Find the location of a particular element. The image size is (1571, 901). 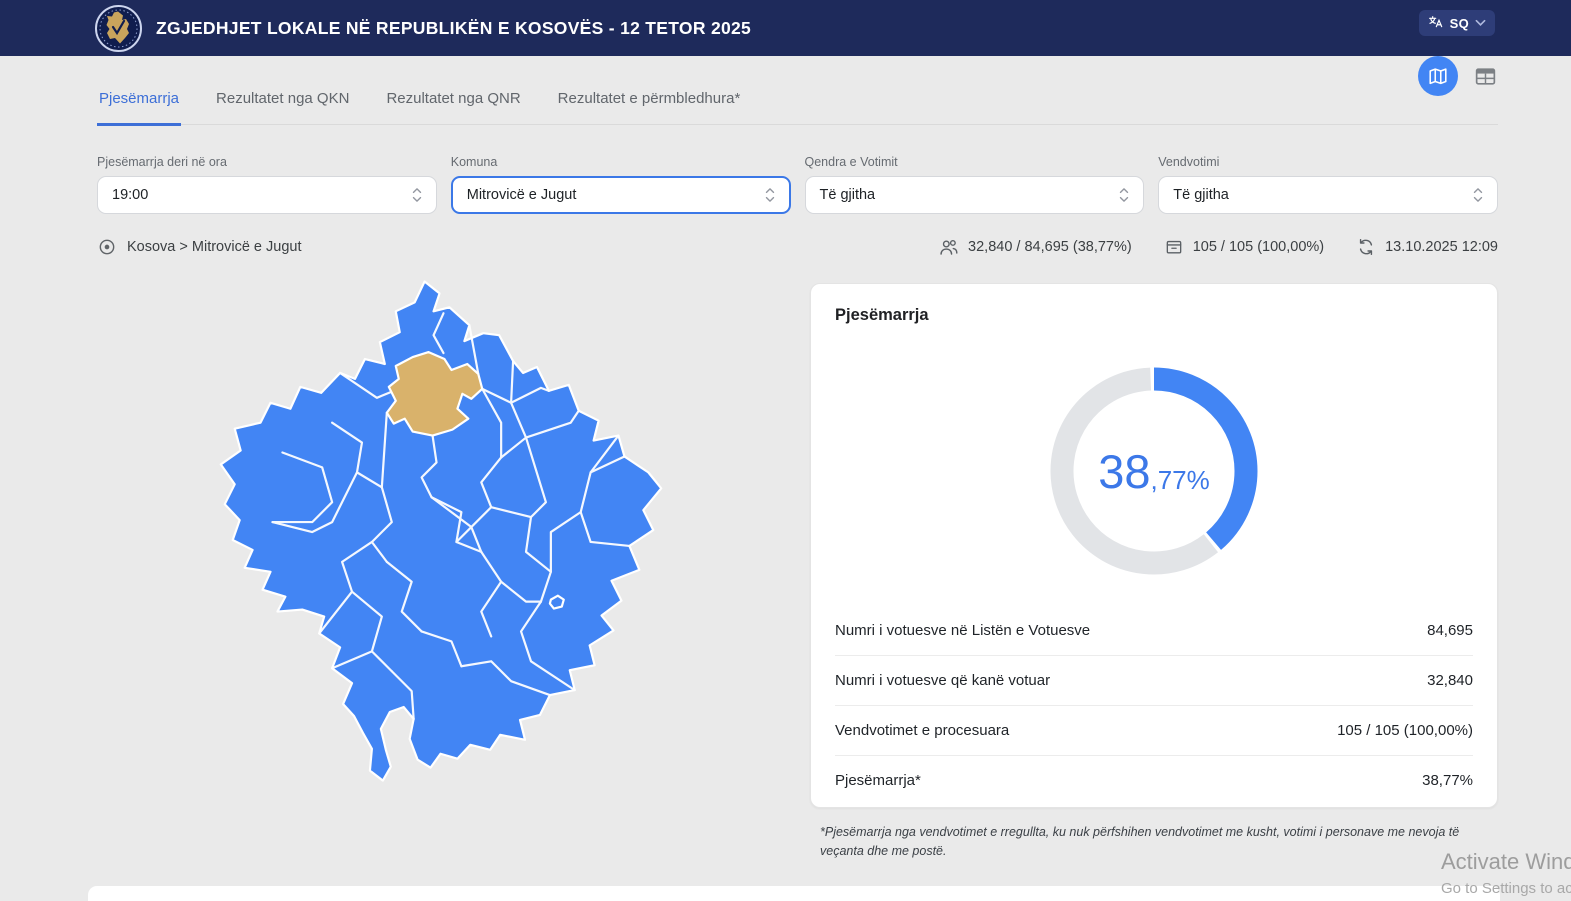

participation-donut: 38 ,77% is located at coordinates (1154, 471).